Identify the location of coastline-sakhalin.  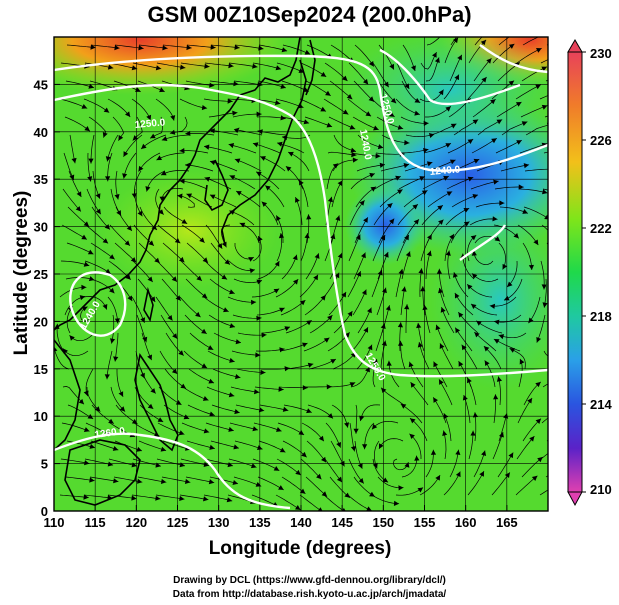
(310, 67).